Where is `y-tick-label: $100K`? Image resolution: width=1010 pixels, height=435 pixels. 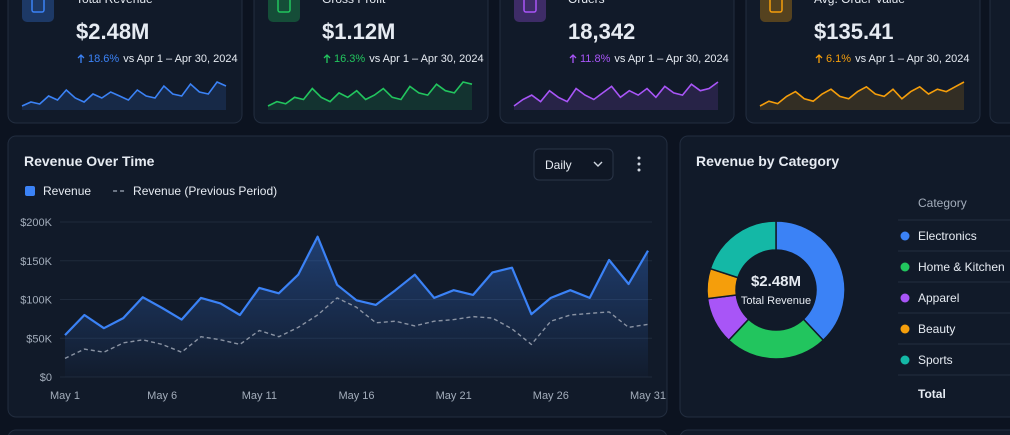 y-tick-label: $100K is located at coordinates (36, 301).